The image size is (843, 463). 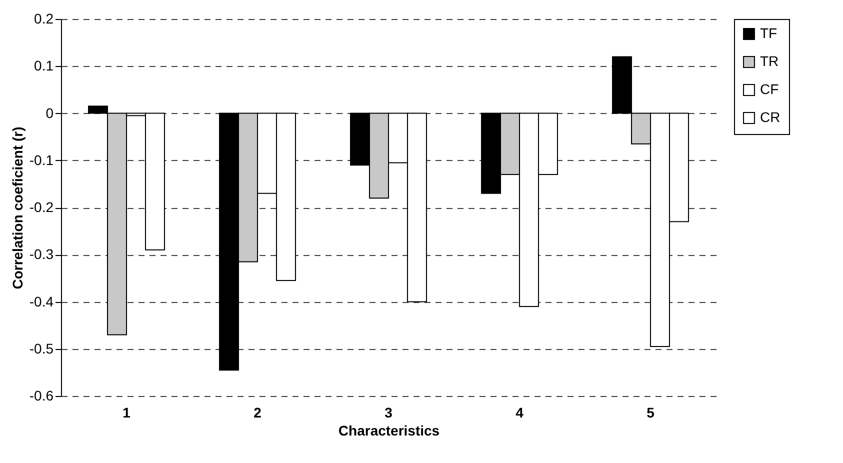 I want to click on y-axis-title: Correlation coeficient (r), so click(x=17, y=208).